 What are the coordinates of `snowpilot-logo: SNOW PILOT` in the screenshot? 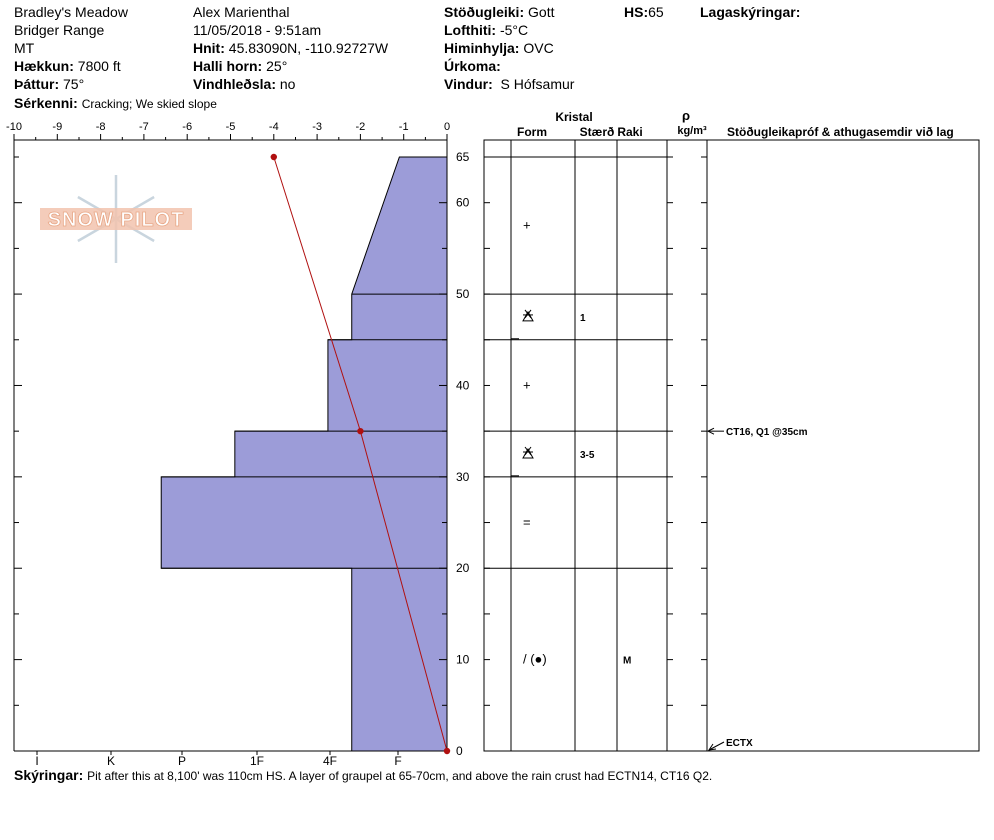 It's located at (116, 219).